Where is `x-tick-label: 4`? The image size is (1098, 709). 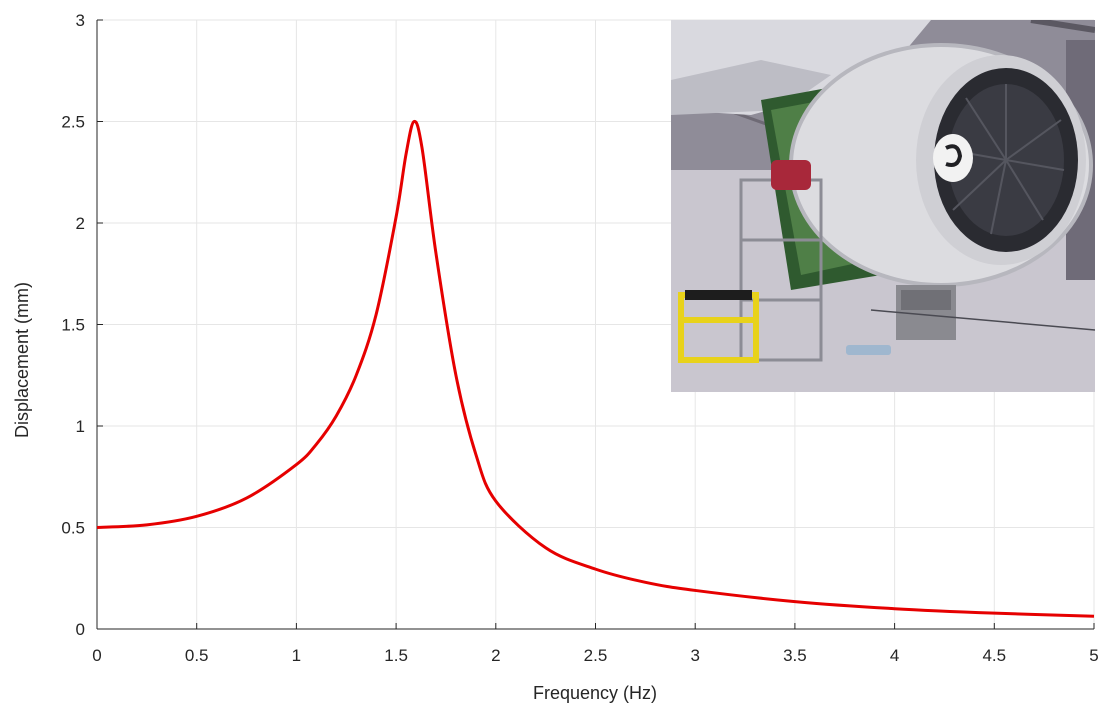
x-tick-label: 4 is located at coordinates (894, 655).